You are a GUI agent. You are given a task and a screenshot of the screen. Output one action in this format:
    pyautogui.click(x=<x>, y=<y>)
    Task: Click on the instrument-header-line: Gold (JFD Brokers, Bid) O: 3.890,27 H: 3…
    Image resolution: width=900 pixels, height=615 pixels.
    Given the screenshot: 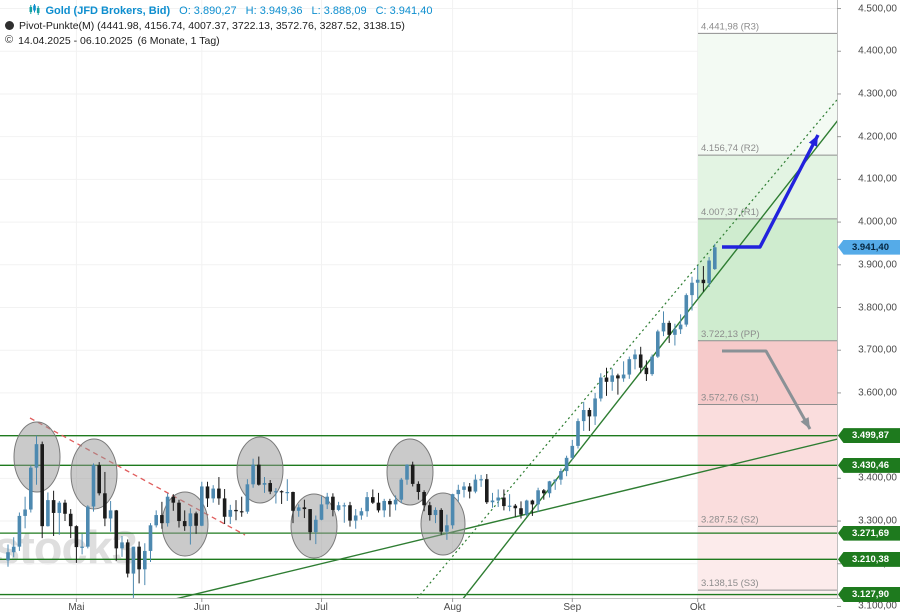 What is the action you would take?
    pyautogui.click(x=218, y=10)
    